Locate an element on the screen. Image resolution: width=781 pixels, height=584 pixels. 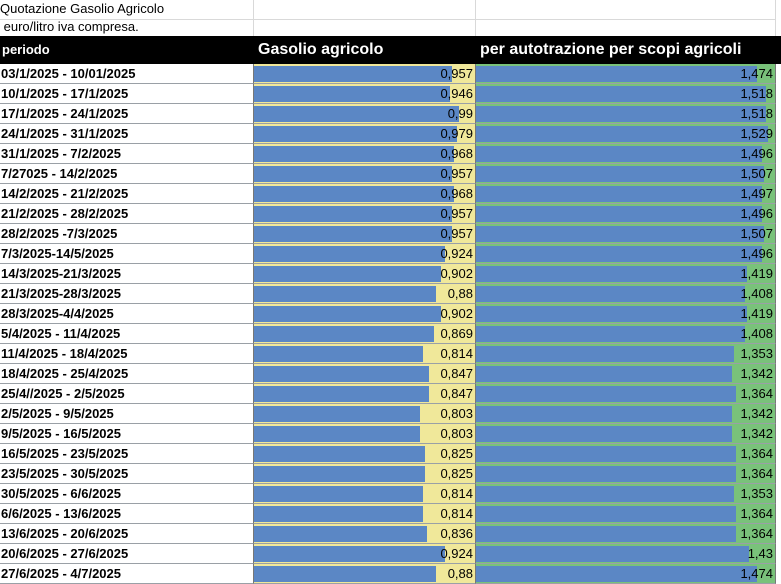
table-row: 14/3/2025-21/3/2025 0,902 1,419 is located at coordinates (390, 274).